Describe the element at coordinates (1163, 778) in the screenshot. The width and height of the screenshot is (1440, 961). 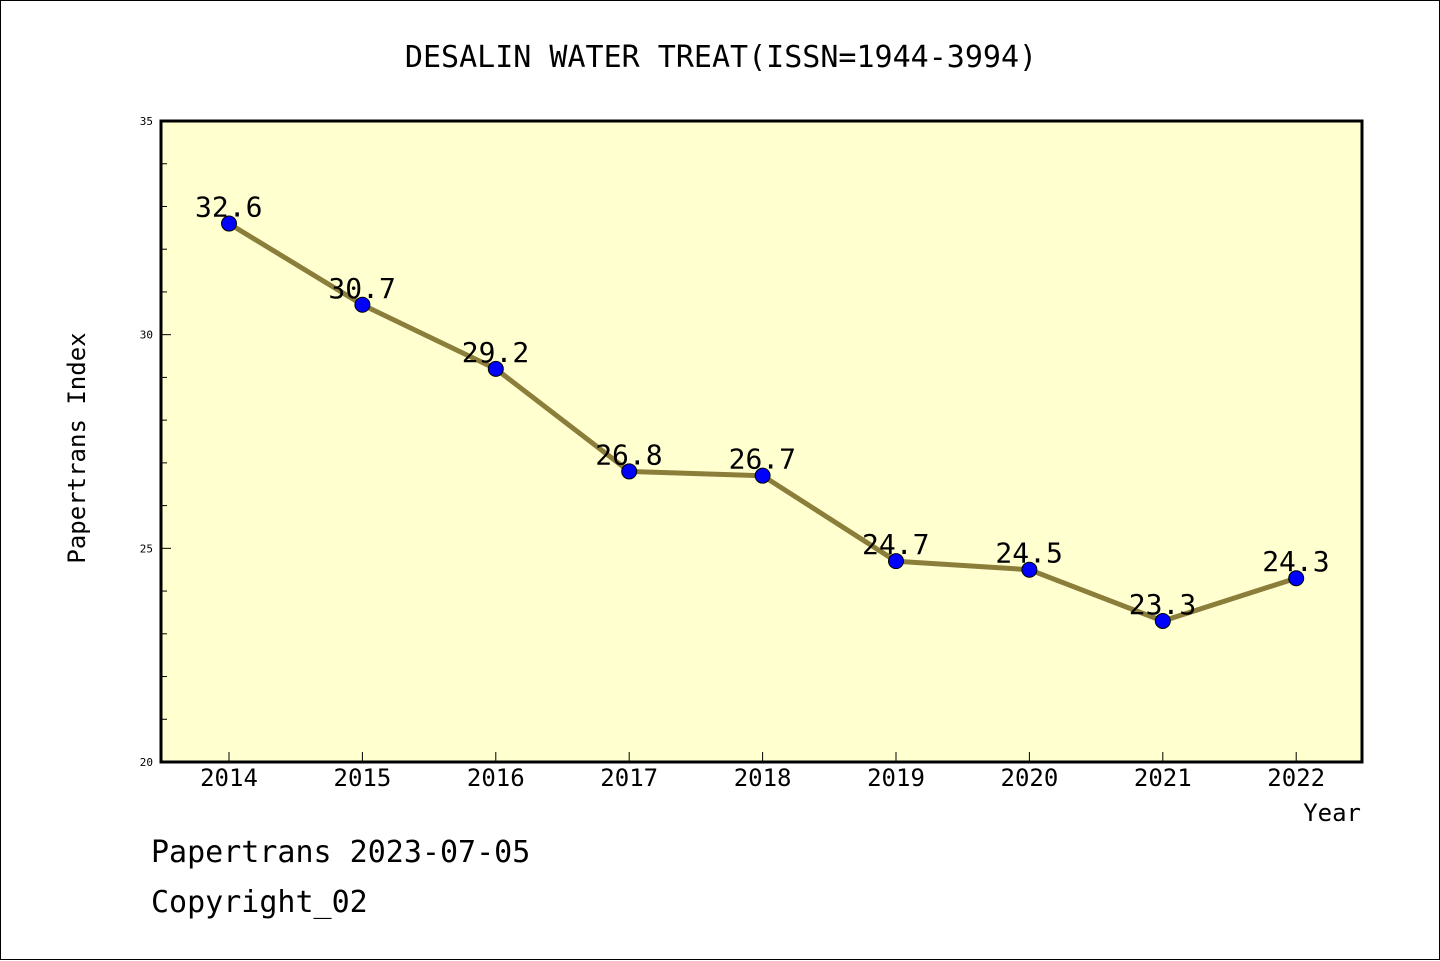
I see `x-tick-label: 2021` at that location.